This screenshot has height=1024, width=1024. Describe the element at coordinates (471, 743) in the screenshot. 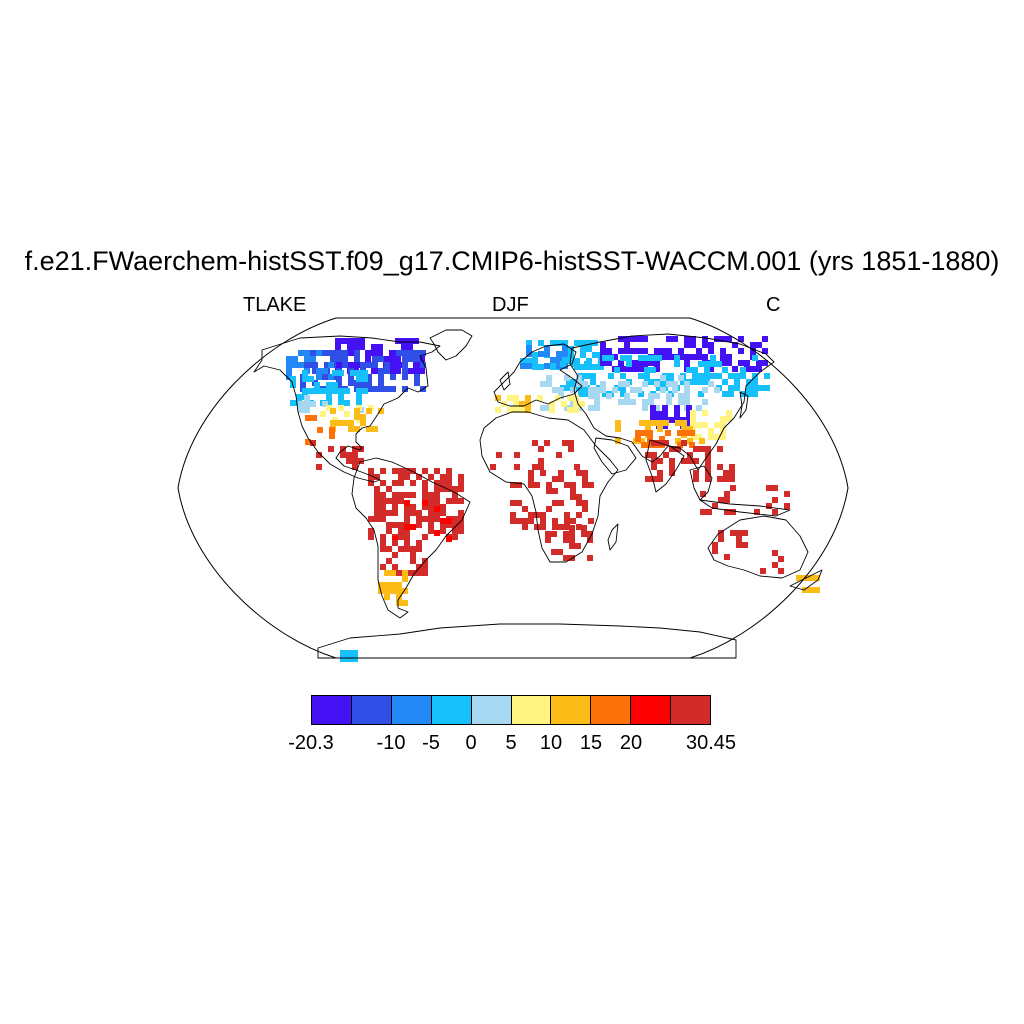

I see `colorbar-tick-label: 0` at that location.